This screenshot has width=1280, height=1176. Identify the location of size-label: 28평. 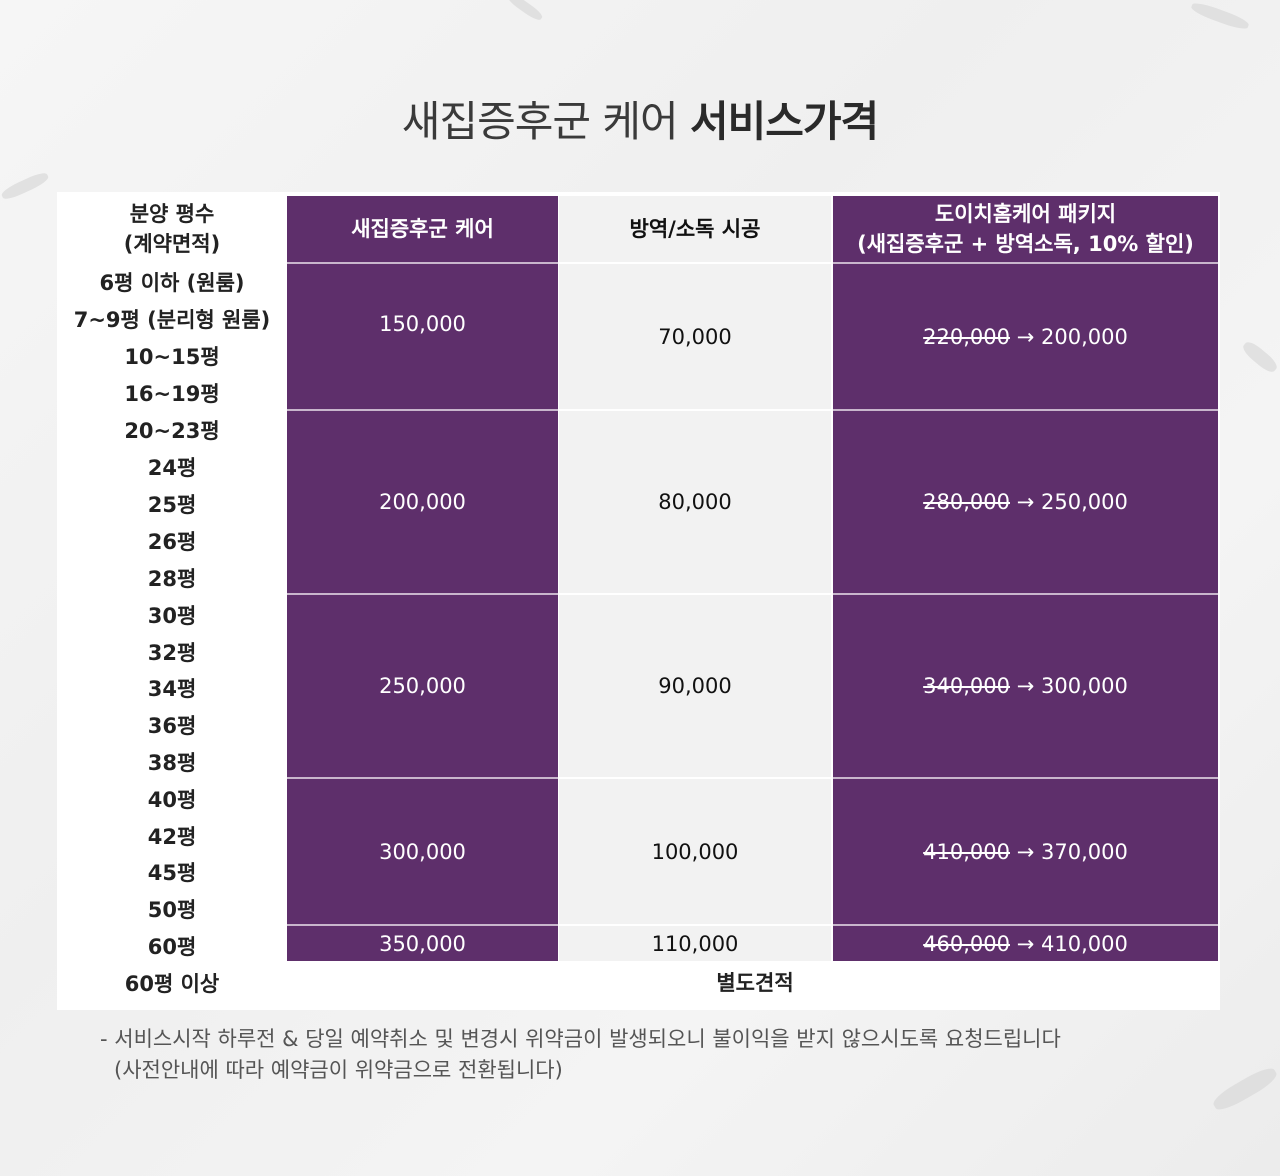
(172, 578).